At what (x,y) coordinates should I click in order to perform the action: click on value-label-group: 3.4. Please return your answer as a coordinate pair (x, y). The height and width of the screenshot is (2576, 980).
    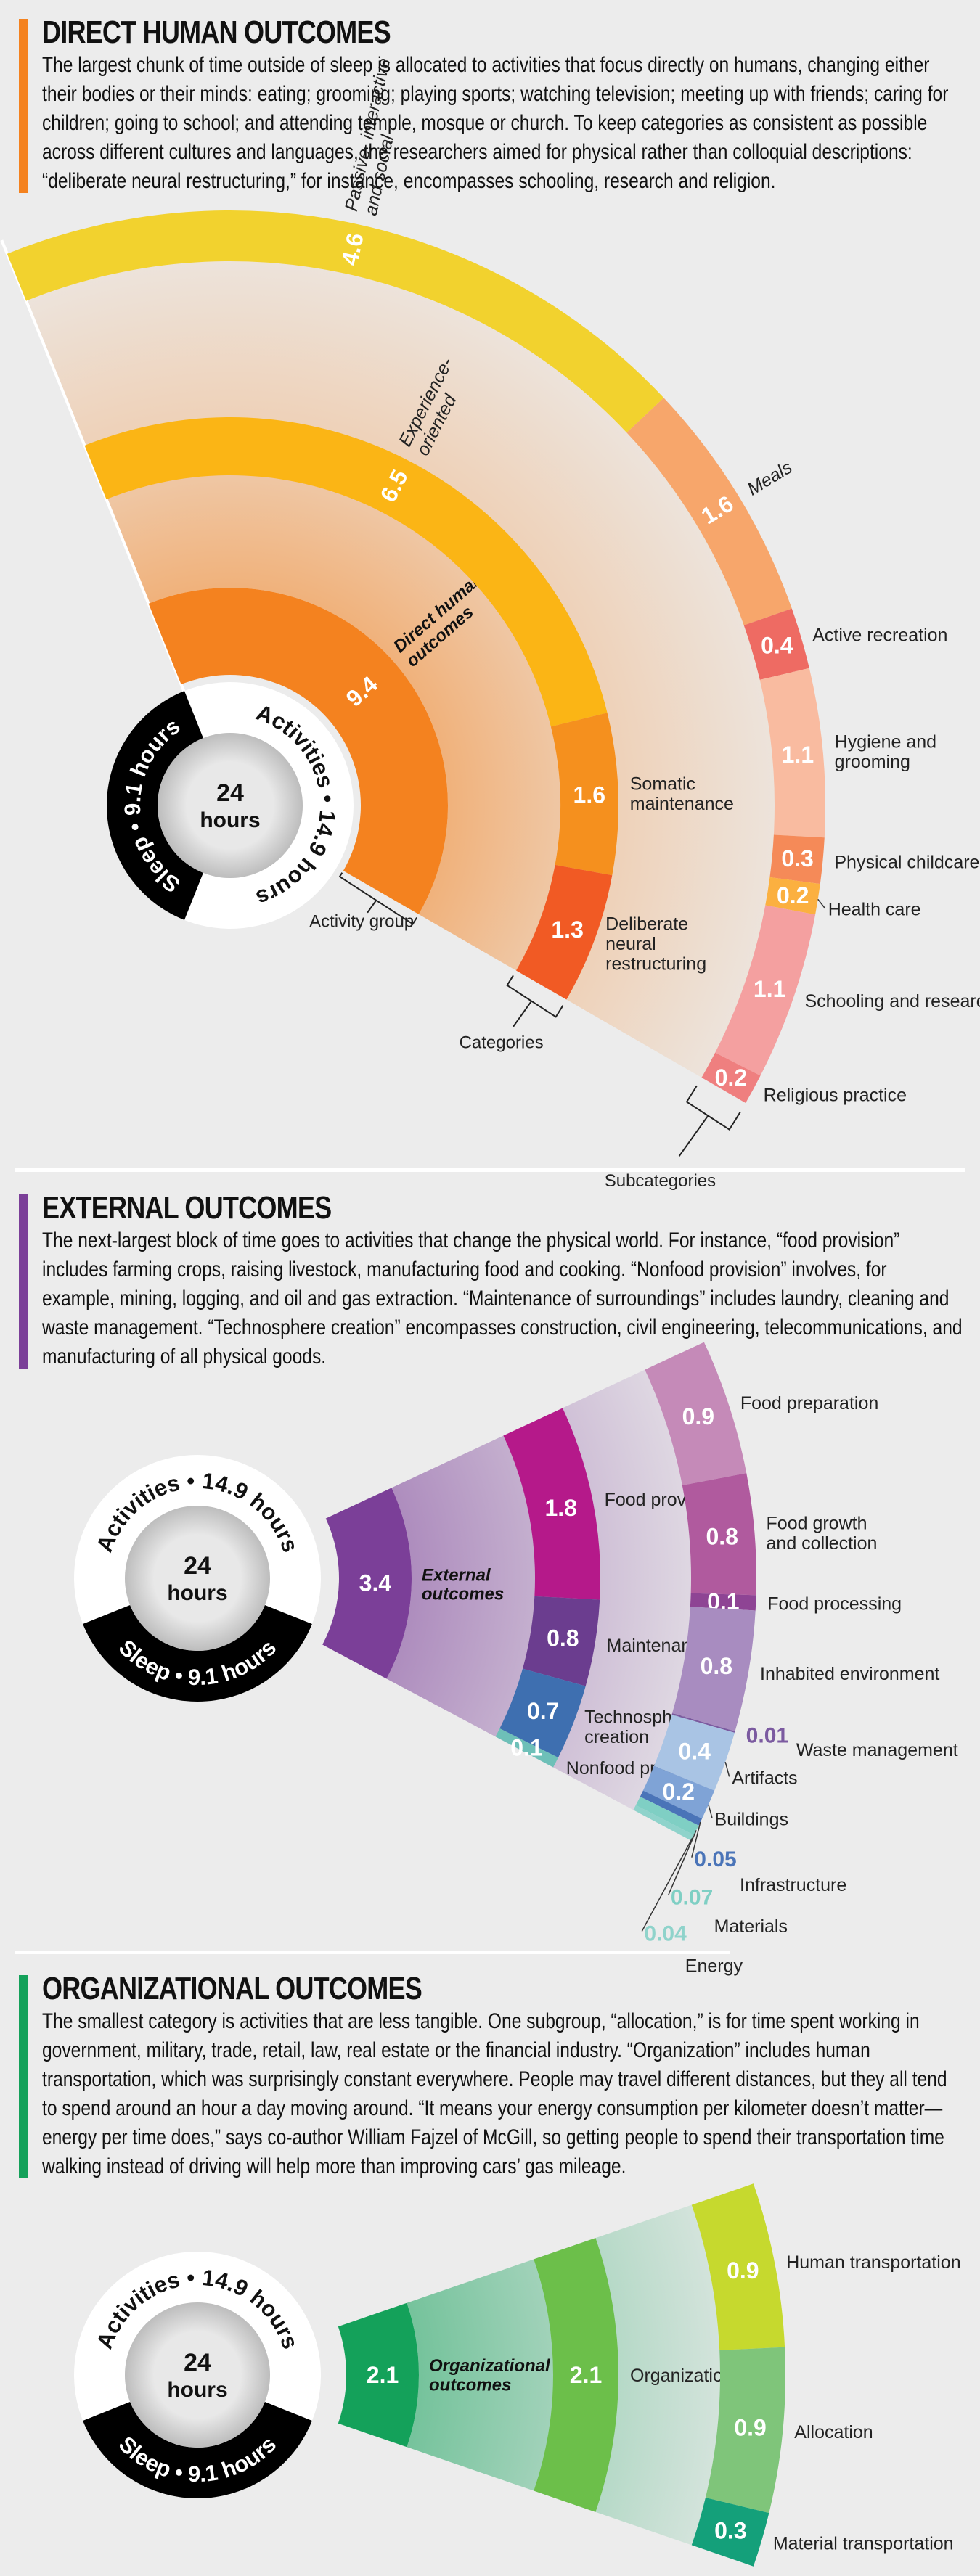
    Looking at the image, I should click on (375, 1583).